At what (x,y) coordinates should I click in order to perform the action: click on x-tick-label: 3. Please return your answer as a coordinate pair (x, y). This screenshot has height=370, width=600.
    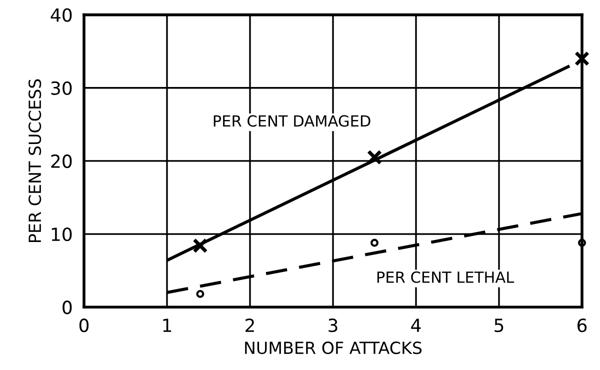
    Looking at the image, I should click on (333, 325).